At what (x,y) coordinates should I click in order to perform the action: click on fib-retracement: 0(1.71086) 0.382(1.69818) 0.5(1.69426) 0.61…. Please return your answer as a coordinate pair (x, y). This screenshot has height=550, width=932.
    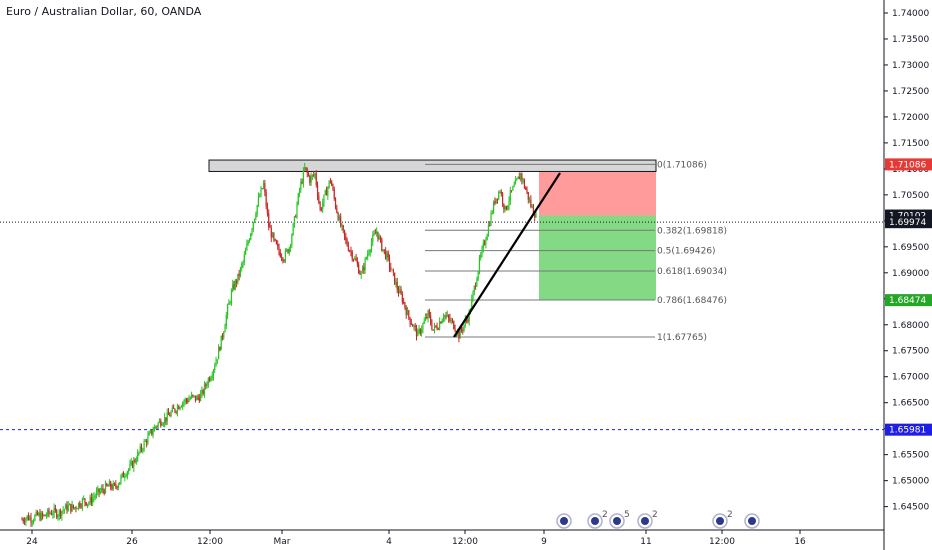
    Looking at the image, I should click on (576, 251).